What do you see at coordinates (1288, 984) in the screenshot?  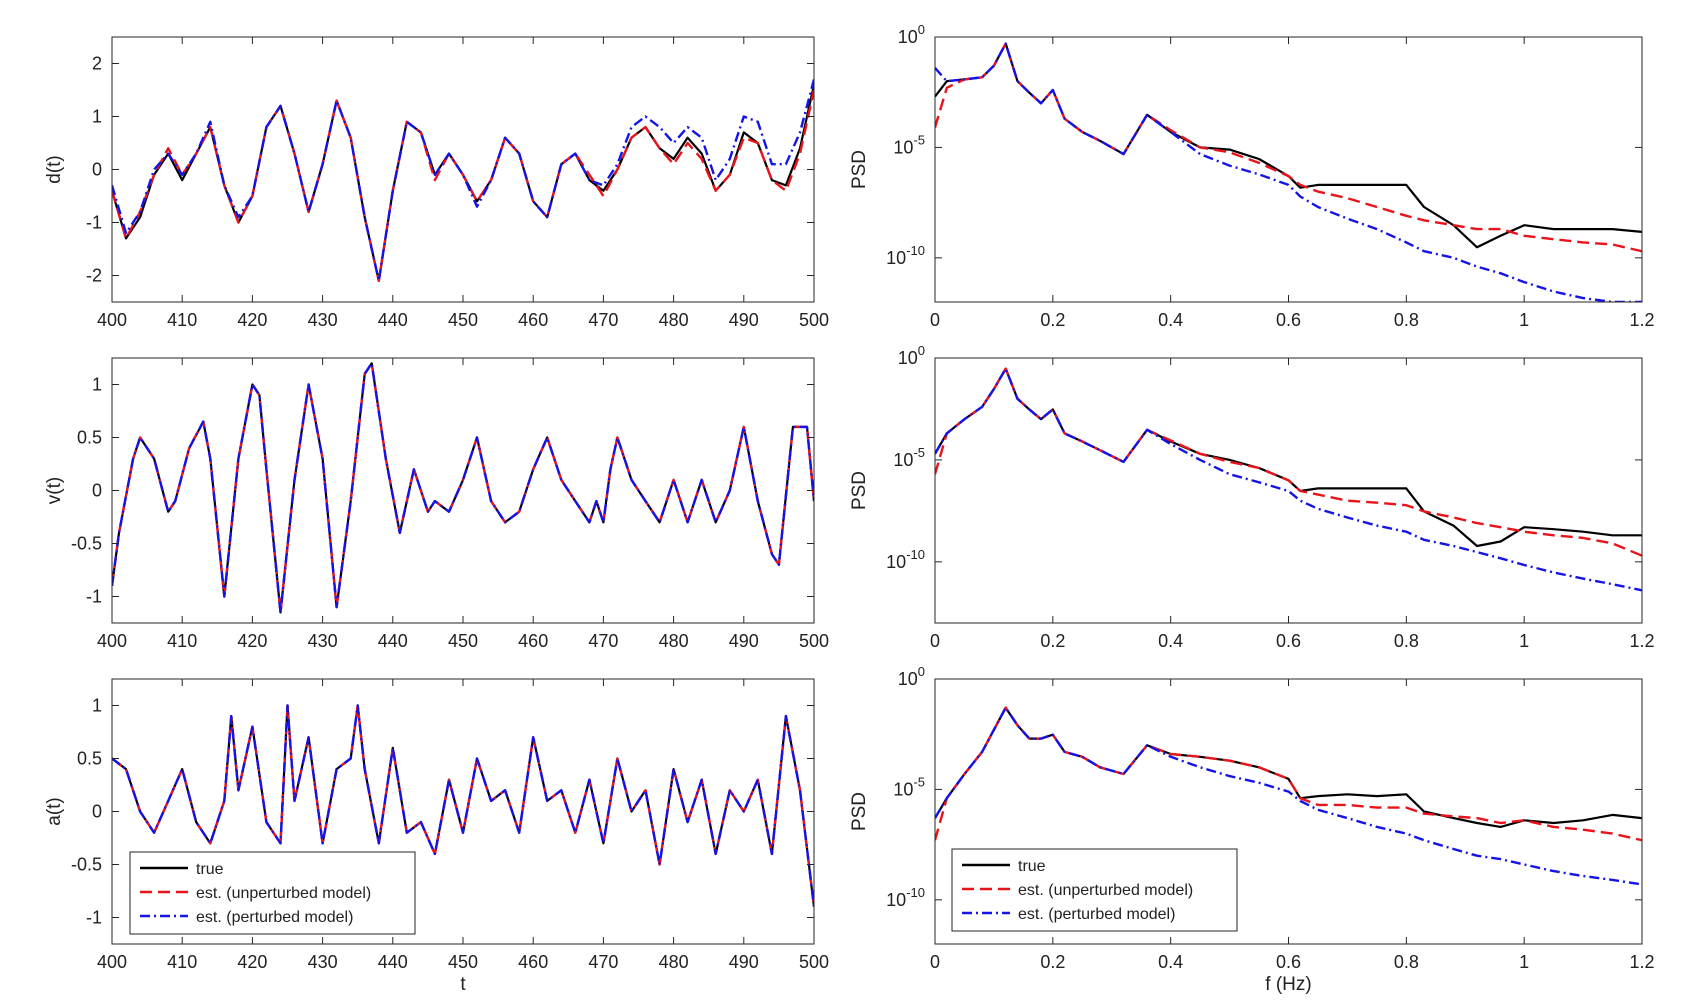 I see `x-axis-label: f (Hz)` at bounding box center [1288, 984].